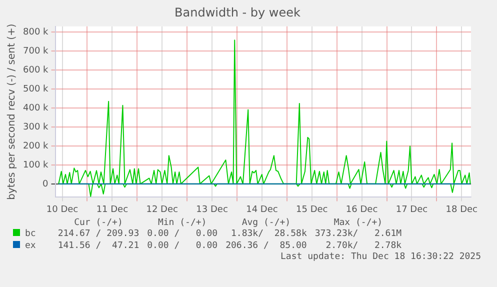 The height and width of the screenshot is (287, 497). What do you see at coordinates (363, 246) in the screenshot?
I see `text: 2.70k/ 2.78k` at bounding box center [363, 246].